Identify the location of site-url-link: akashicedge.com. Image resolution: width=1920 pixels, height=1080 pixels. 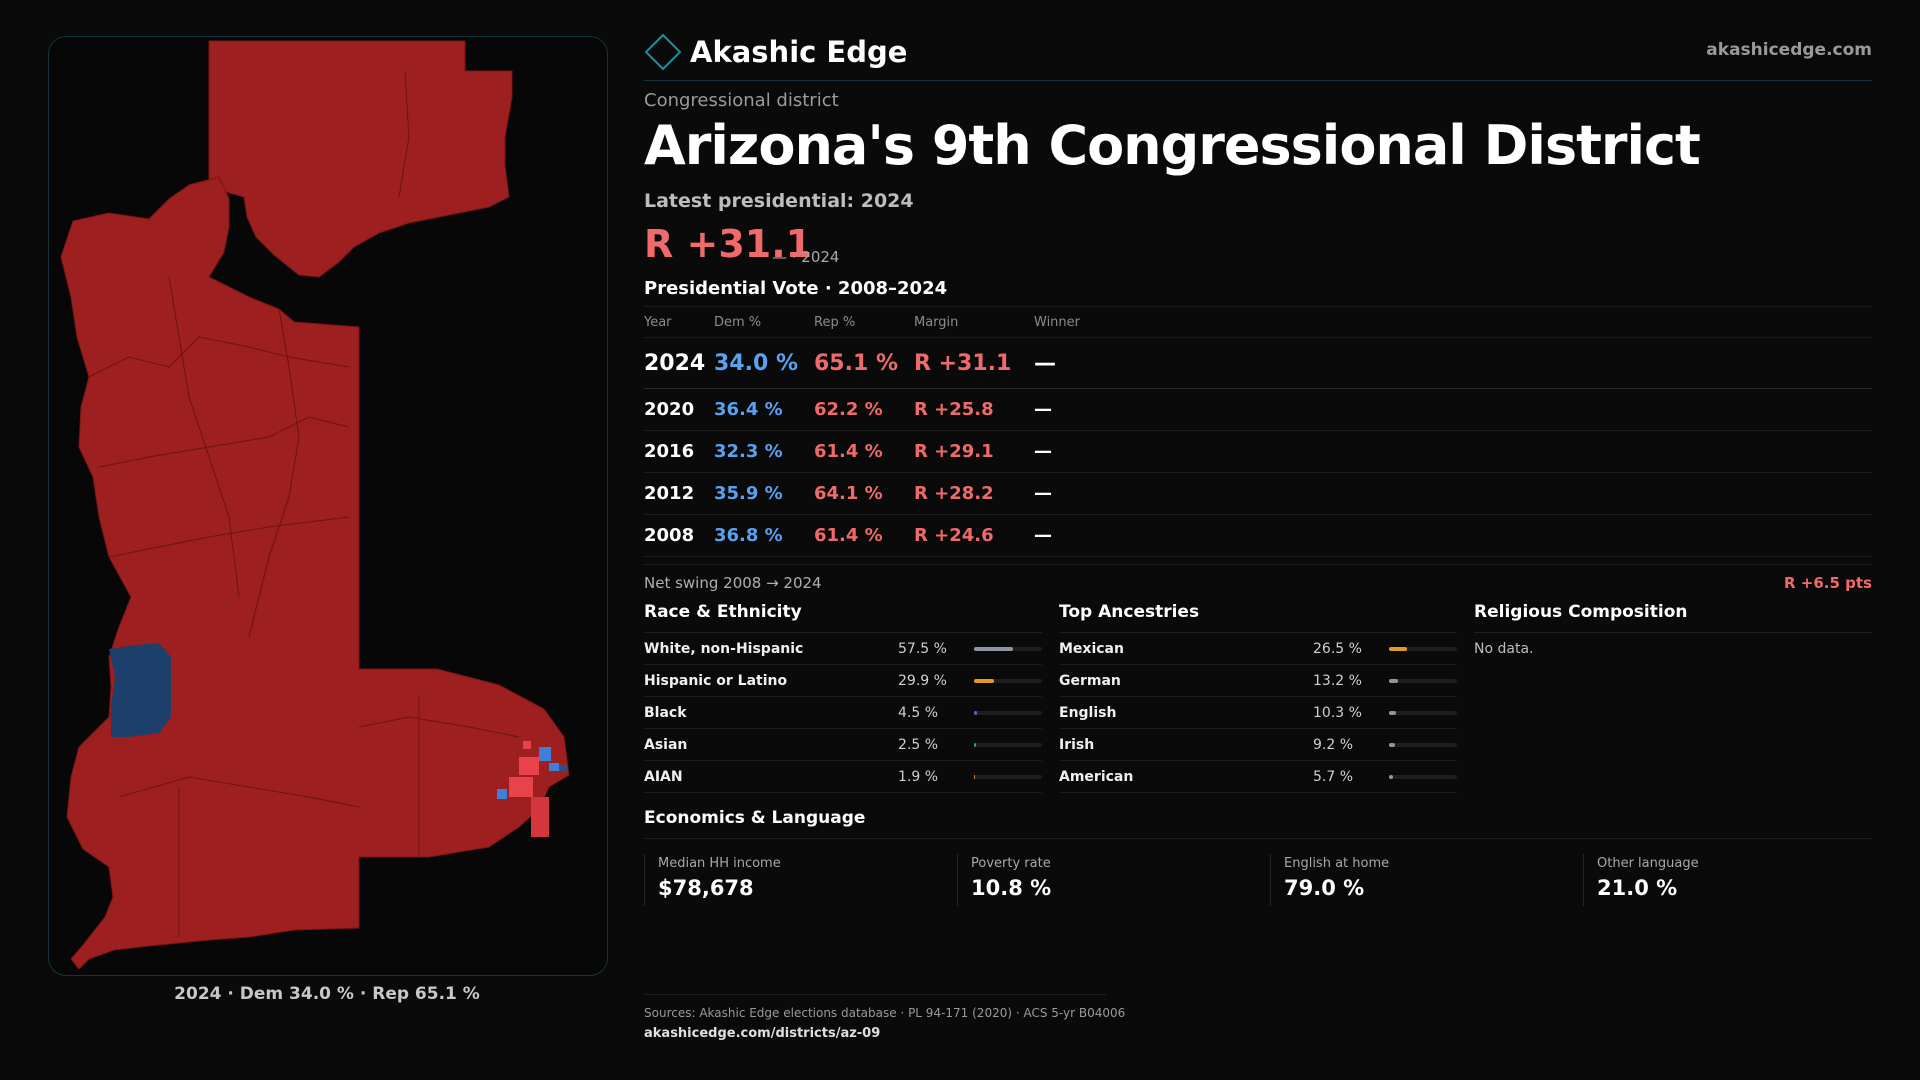
(1789, 50).